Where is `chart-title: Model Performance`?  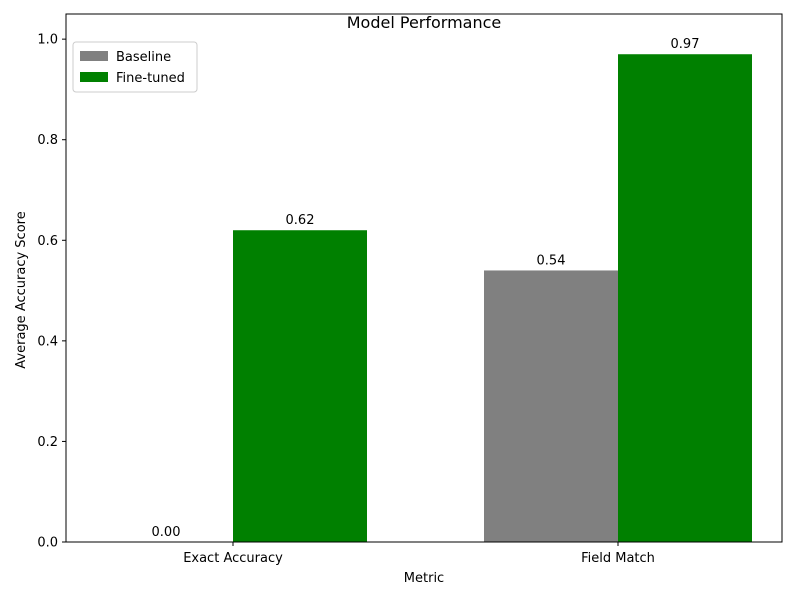 chart-title: Model Performance is located at coordinates (424, 22).